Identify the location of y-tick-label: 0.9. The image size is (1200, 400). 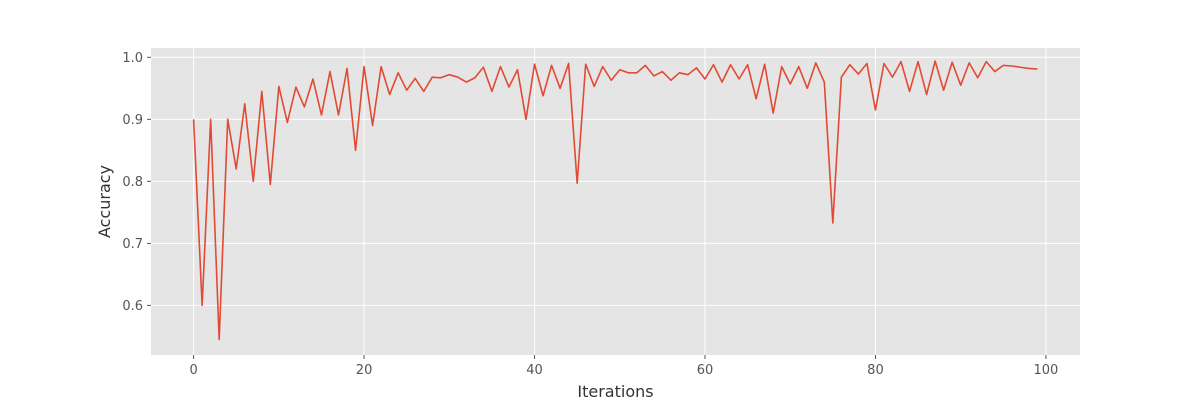
(132, 120).